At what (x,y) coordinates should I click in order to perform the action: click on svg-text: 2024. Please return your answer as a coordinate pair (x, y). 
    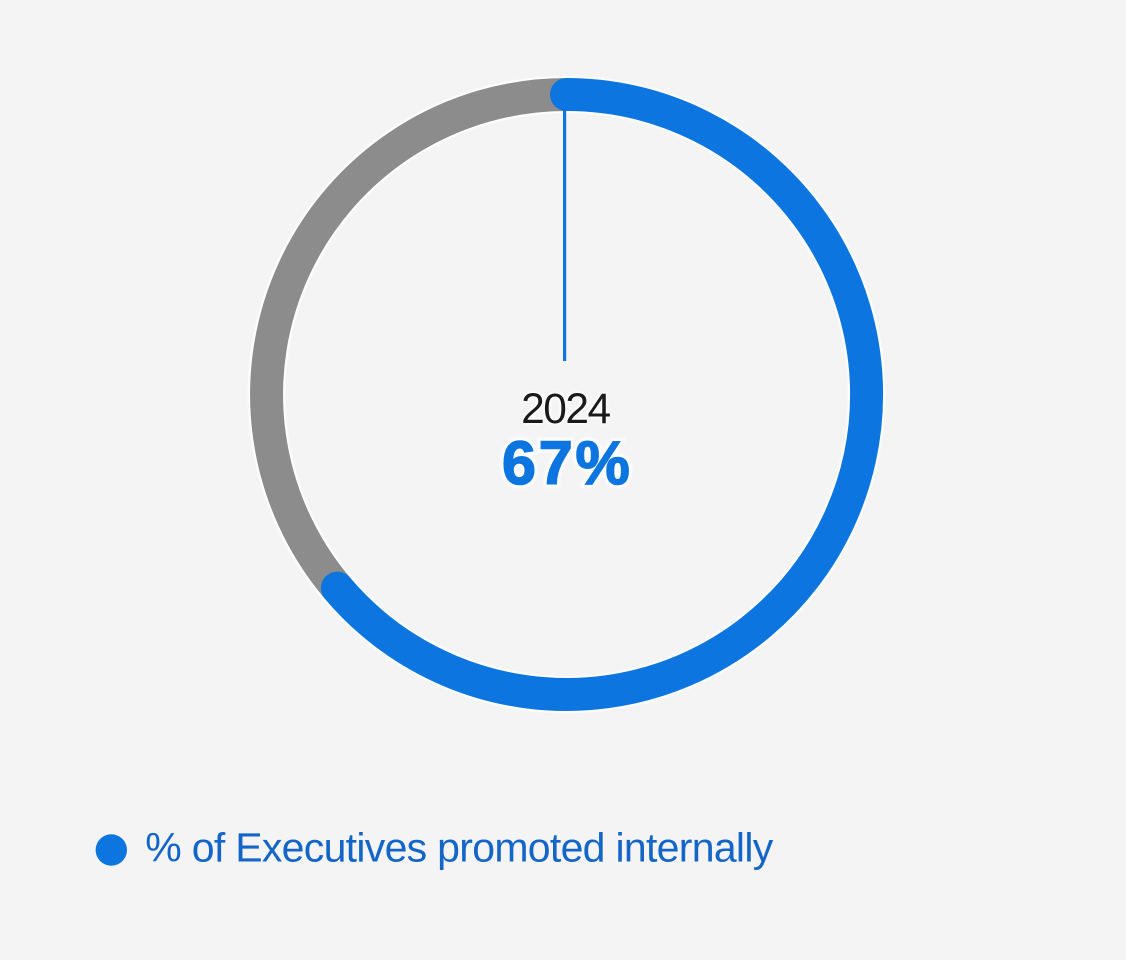
    Looking at the image, I should click on (565, 409).